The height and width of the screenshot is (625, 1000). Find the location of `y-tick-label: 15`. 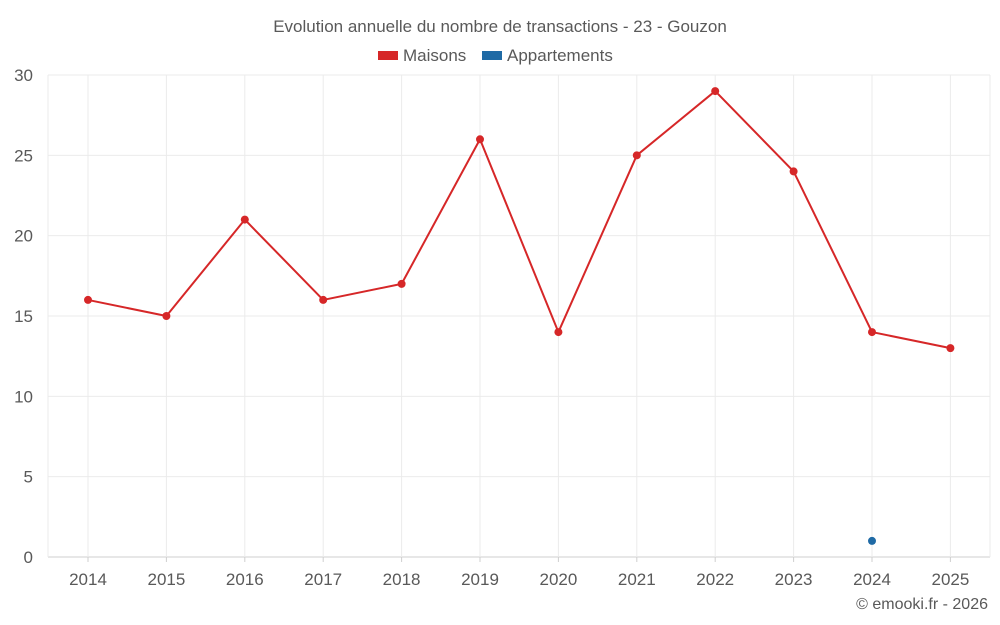

y-tick-label: 15 is located at coordinates (23, 316).